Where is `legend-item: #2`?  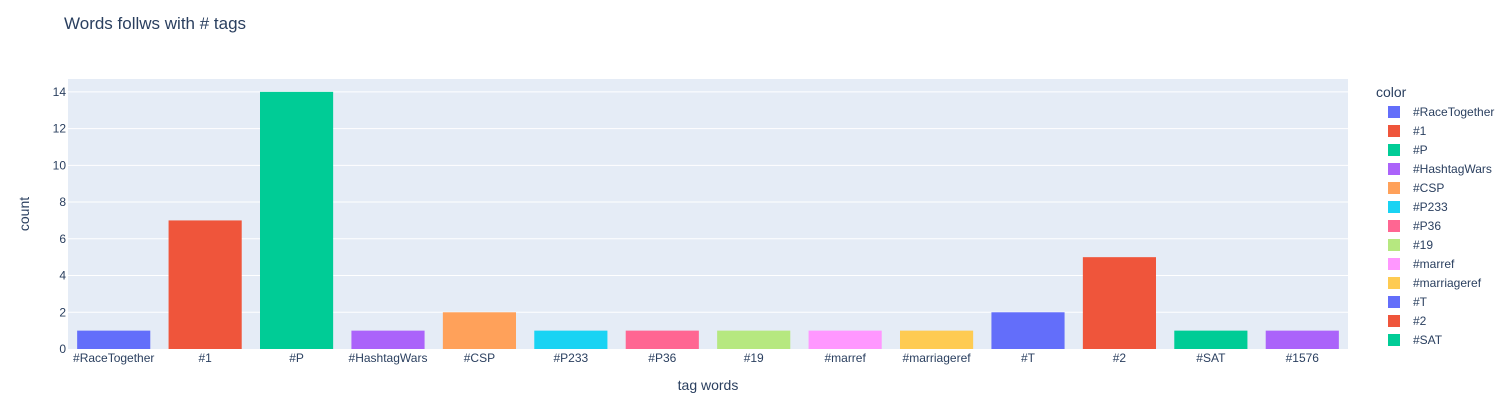 legend-item: #2 is located at coordinates (1407, 321).